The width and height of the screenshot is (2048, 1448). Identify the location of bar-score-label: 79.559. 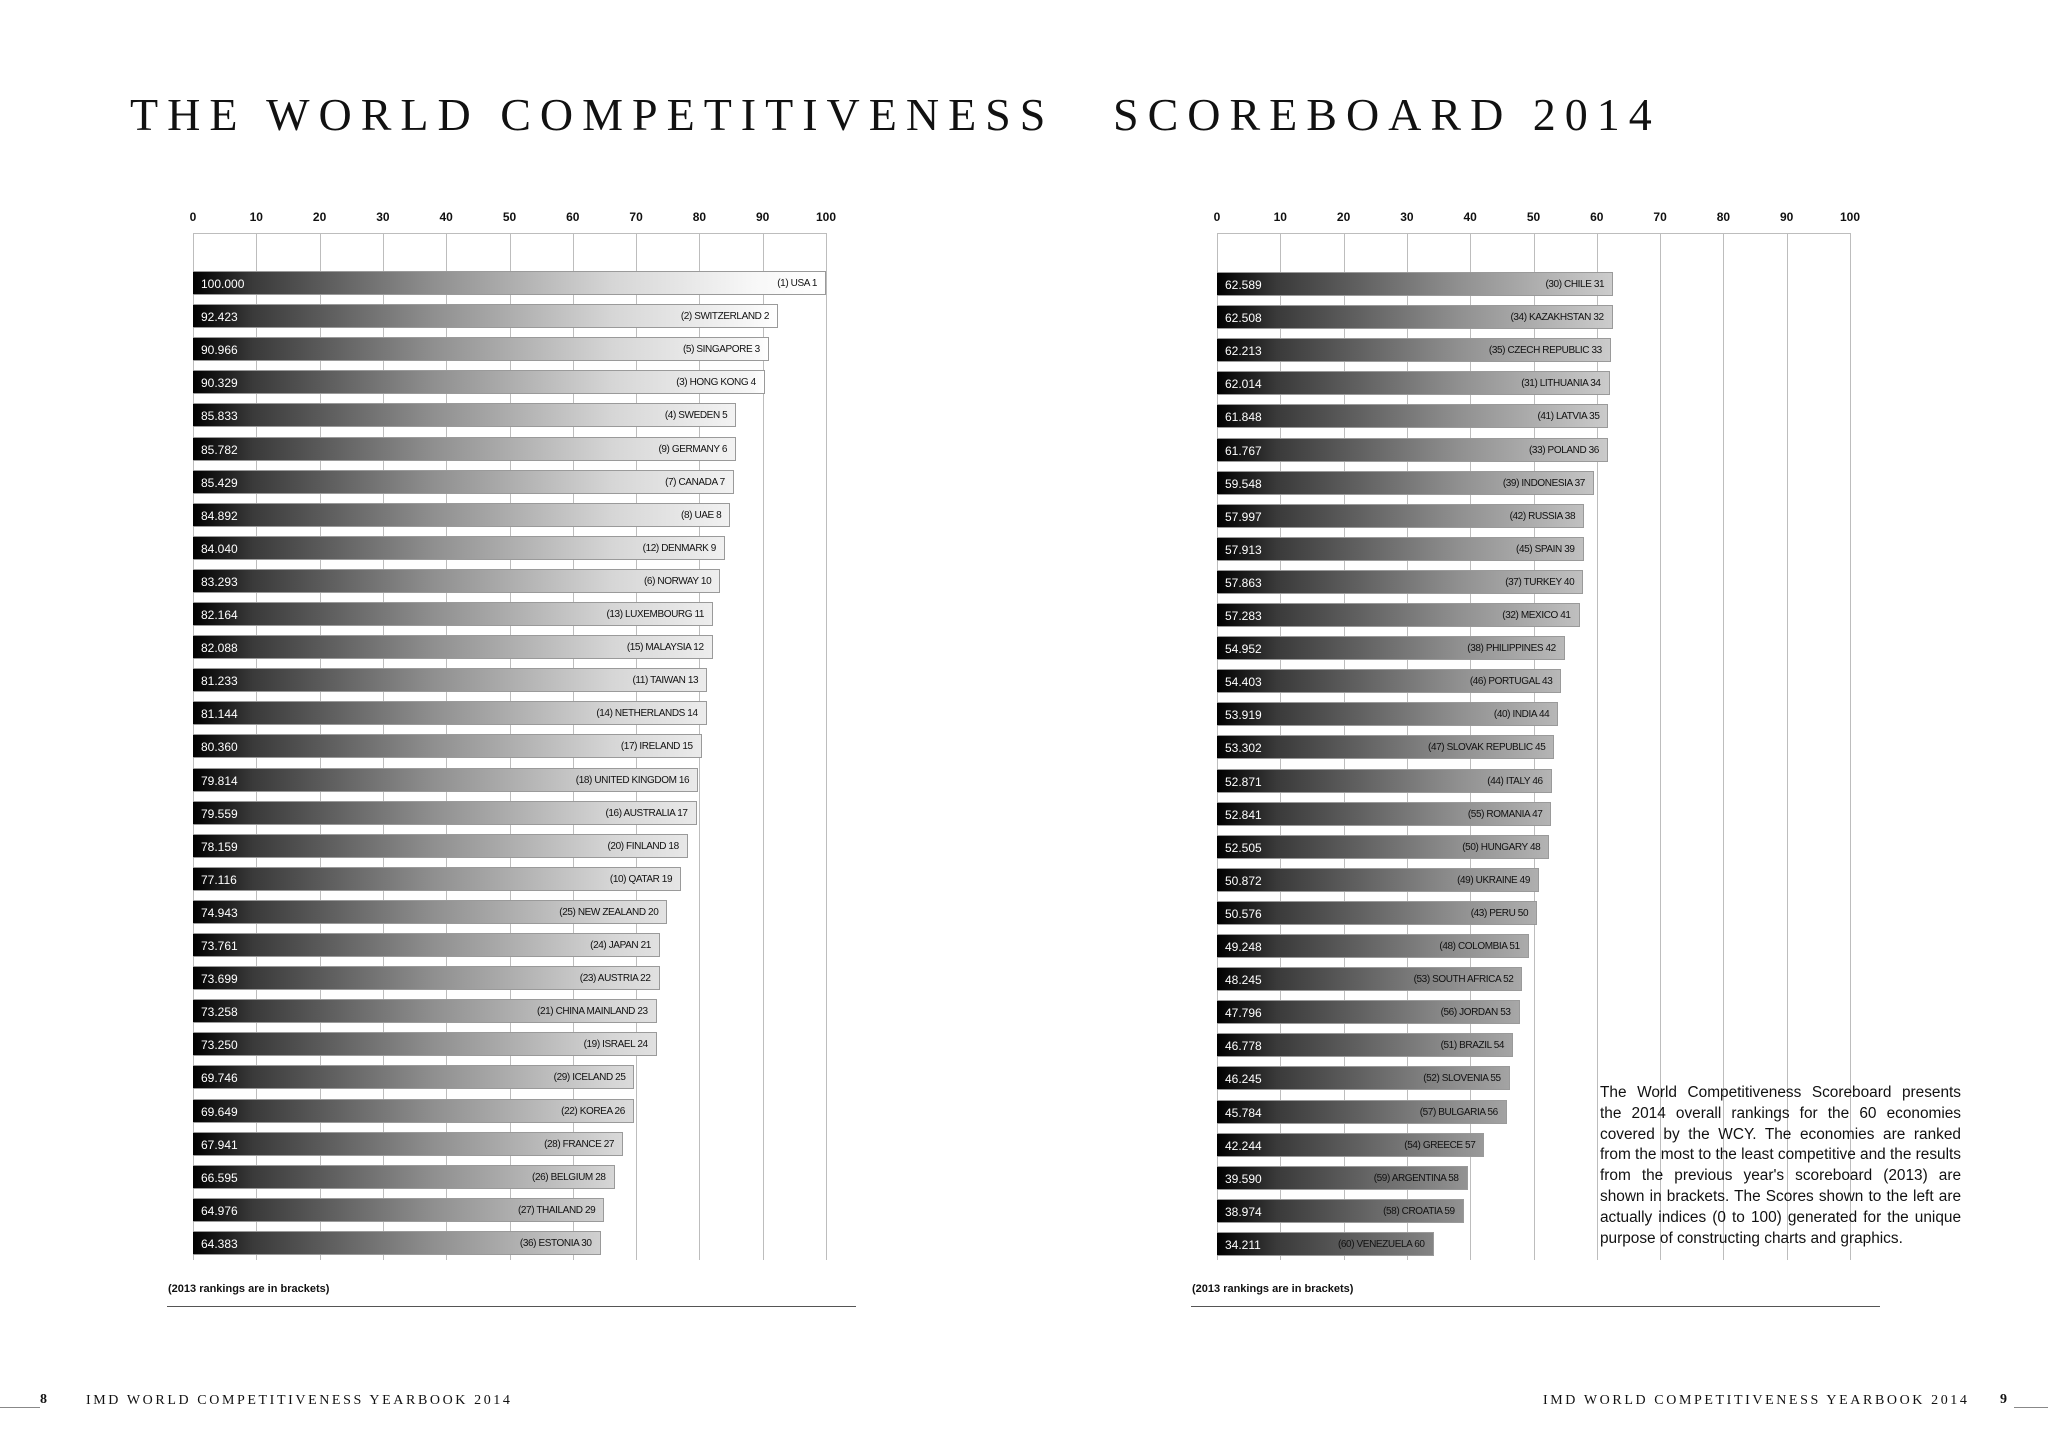
(219, 813).